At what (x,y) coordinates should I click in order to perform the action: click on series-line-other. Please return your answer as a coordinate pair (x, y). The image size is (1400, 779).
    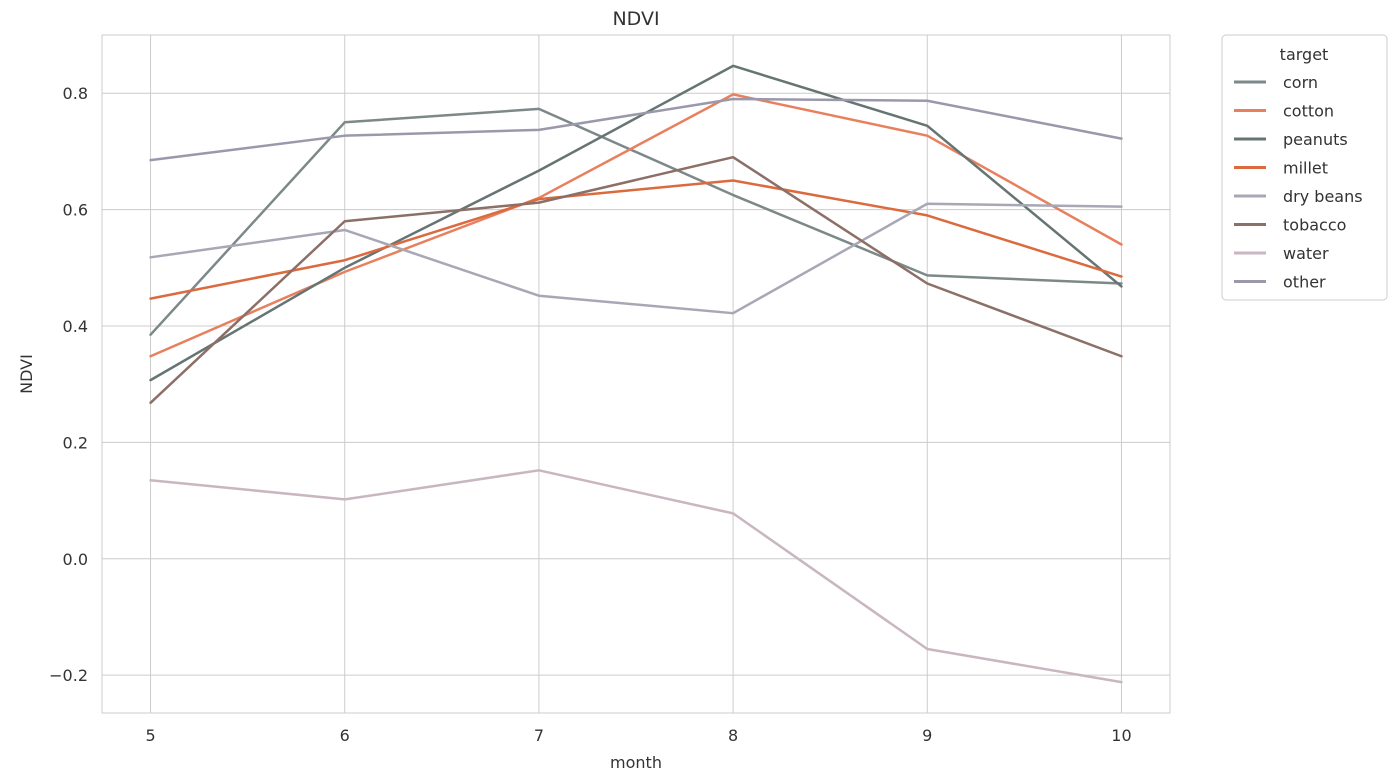
    Looking at the image, I should click on (636, 129).